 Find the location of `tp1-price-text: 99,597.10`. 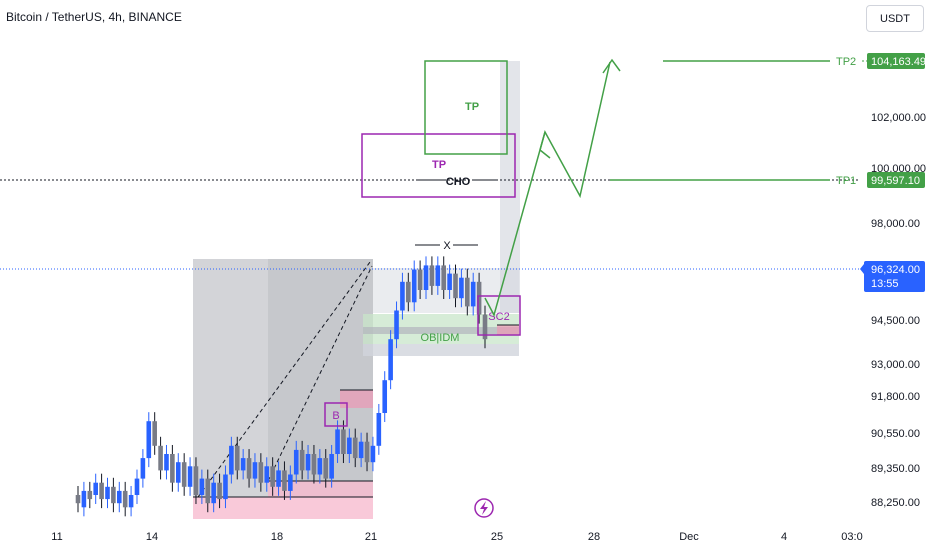

tp1-price-text: 99,597.10 is located at coordinates (895, 181).